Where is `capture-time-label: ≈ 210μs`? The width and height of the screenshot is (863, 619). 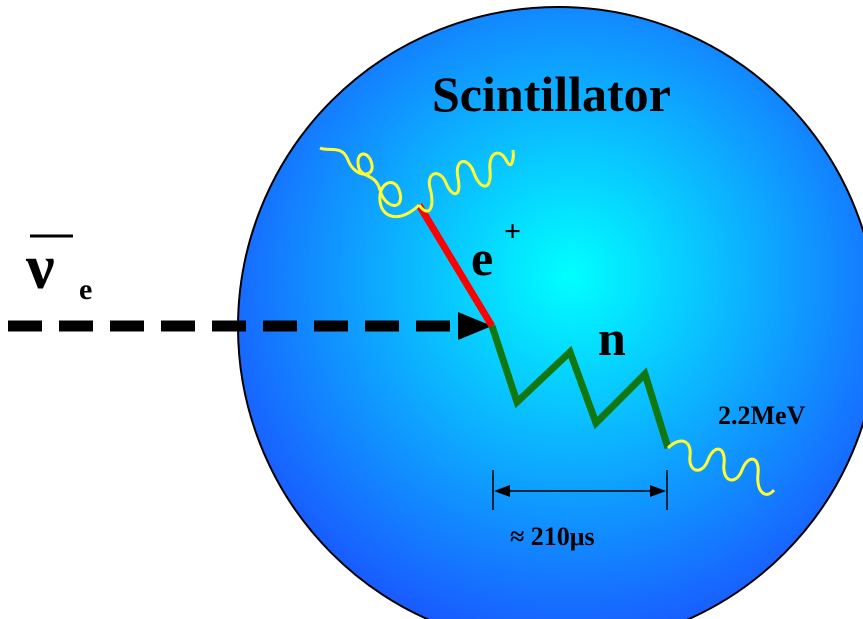 capture-time-label: ≈ 210μs is located at coordinates (552, 536).